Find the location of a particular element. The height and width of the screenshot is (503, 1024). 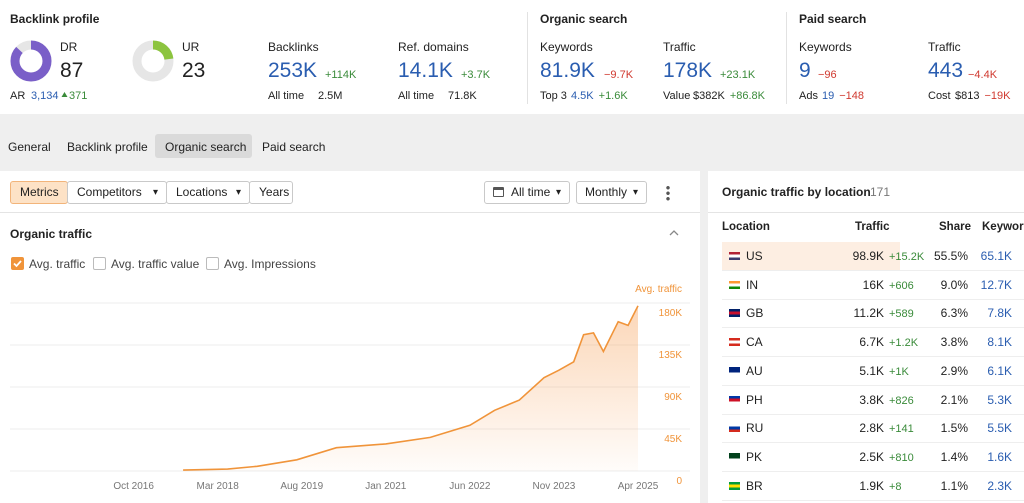

active-tab-bg is located at coordinates (203, 146).